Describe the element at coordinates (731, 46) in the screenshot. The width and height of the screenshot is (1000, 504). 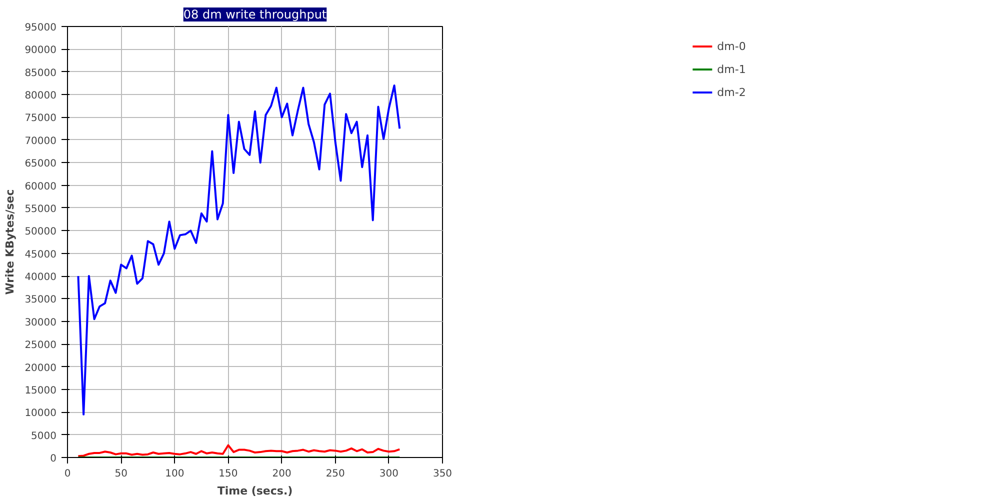
I see `legend-label: dm-0` at that location.